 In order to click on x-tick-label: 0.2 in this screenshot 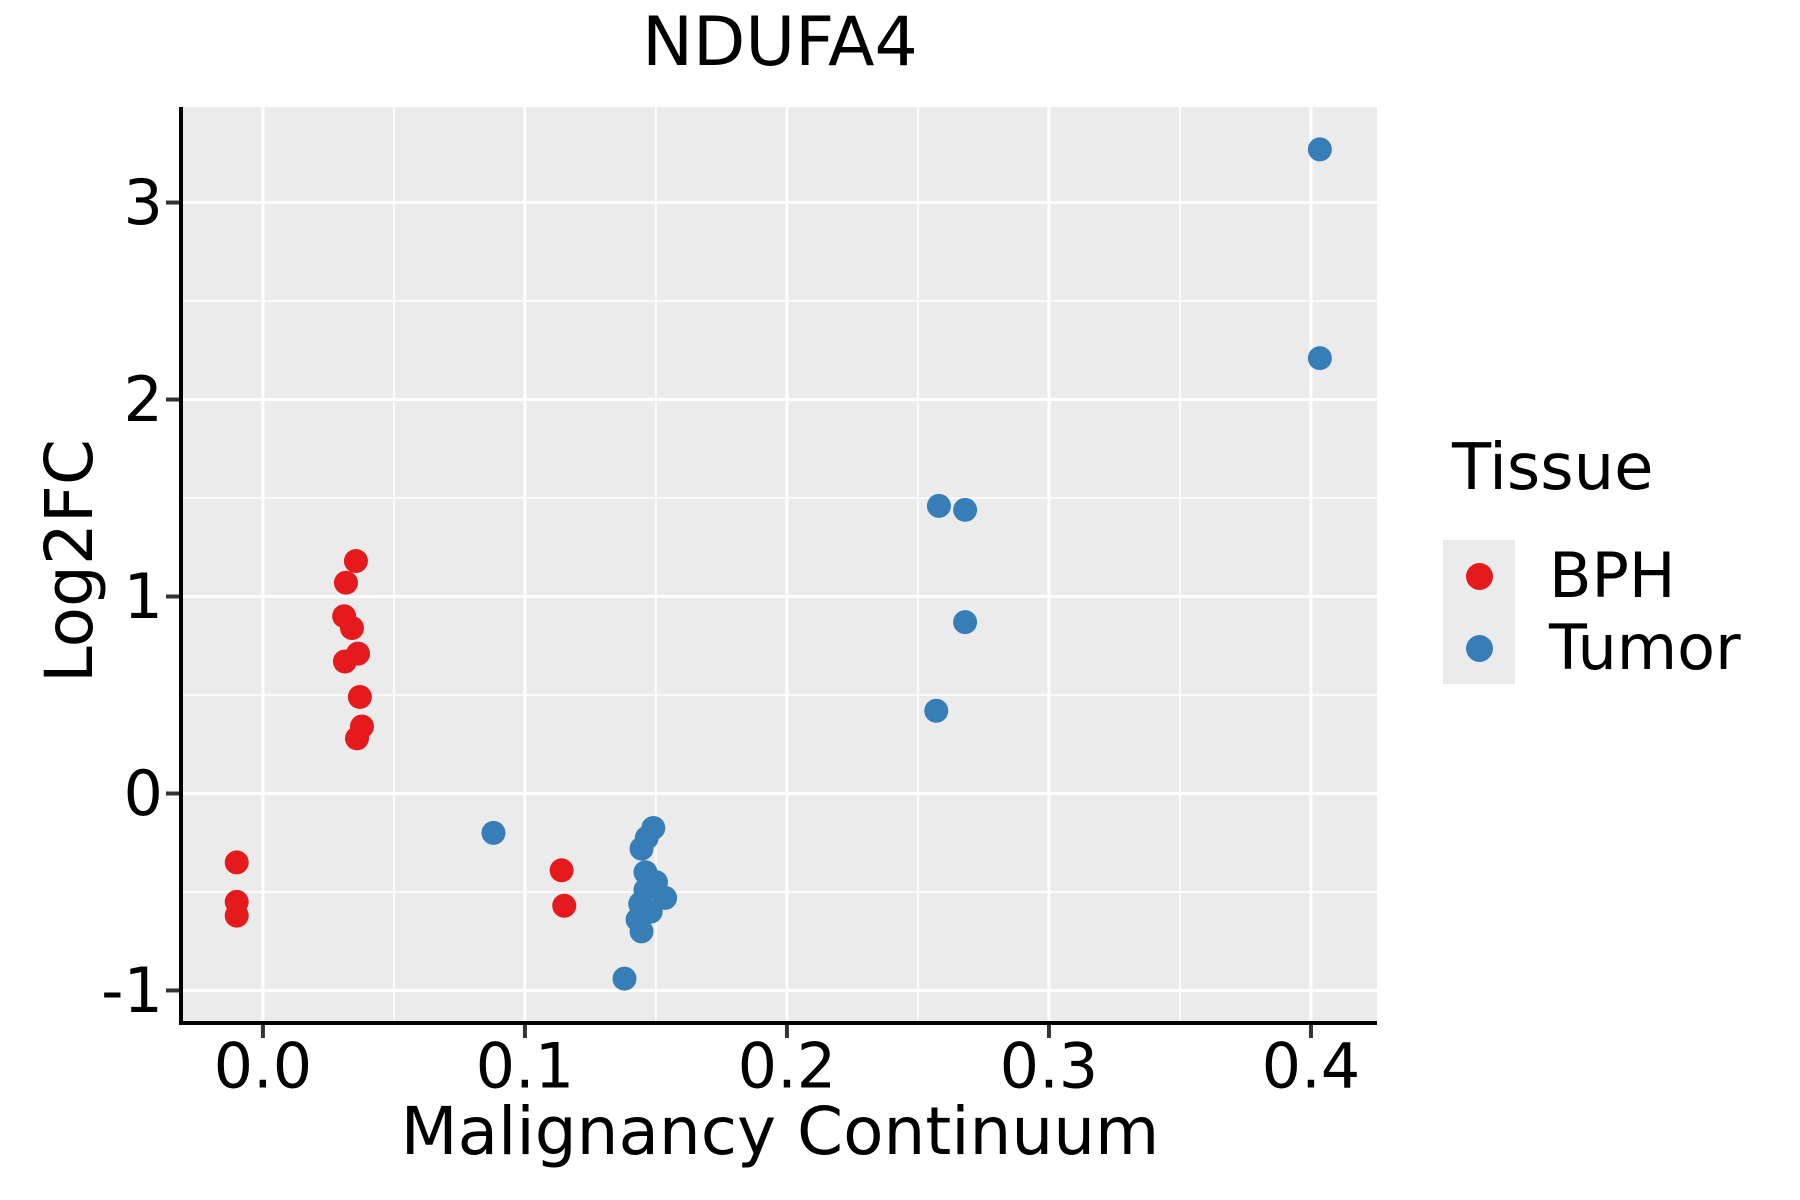, I will do `click(787, 1066)`.